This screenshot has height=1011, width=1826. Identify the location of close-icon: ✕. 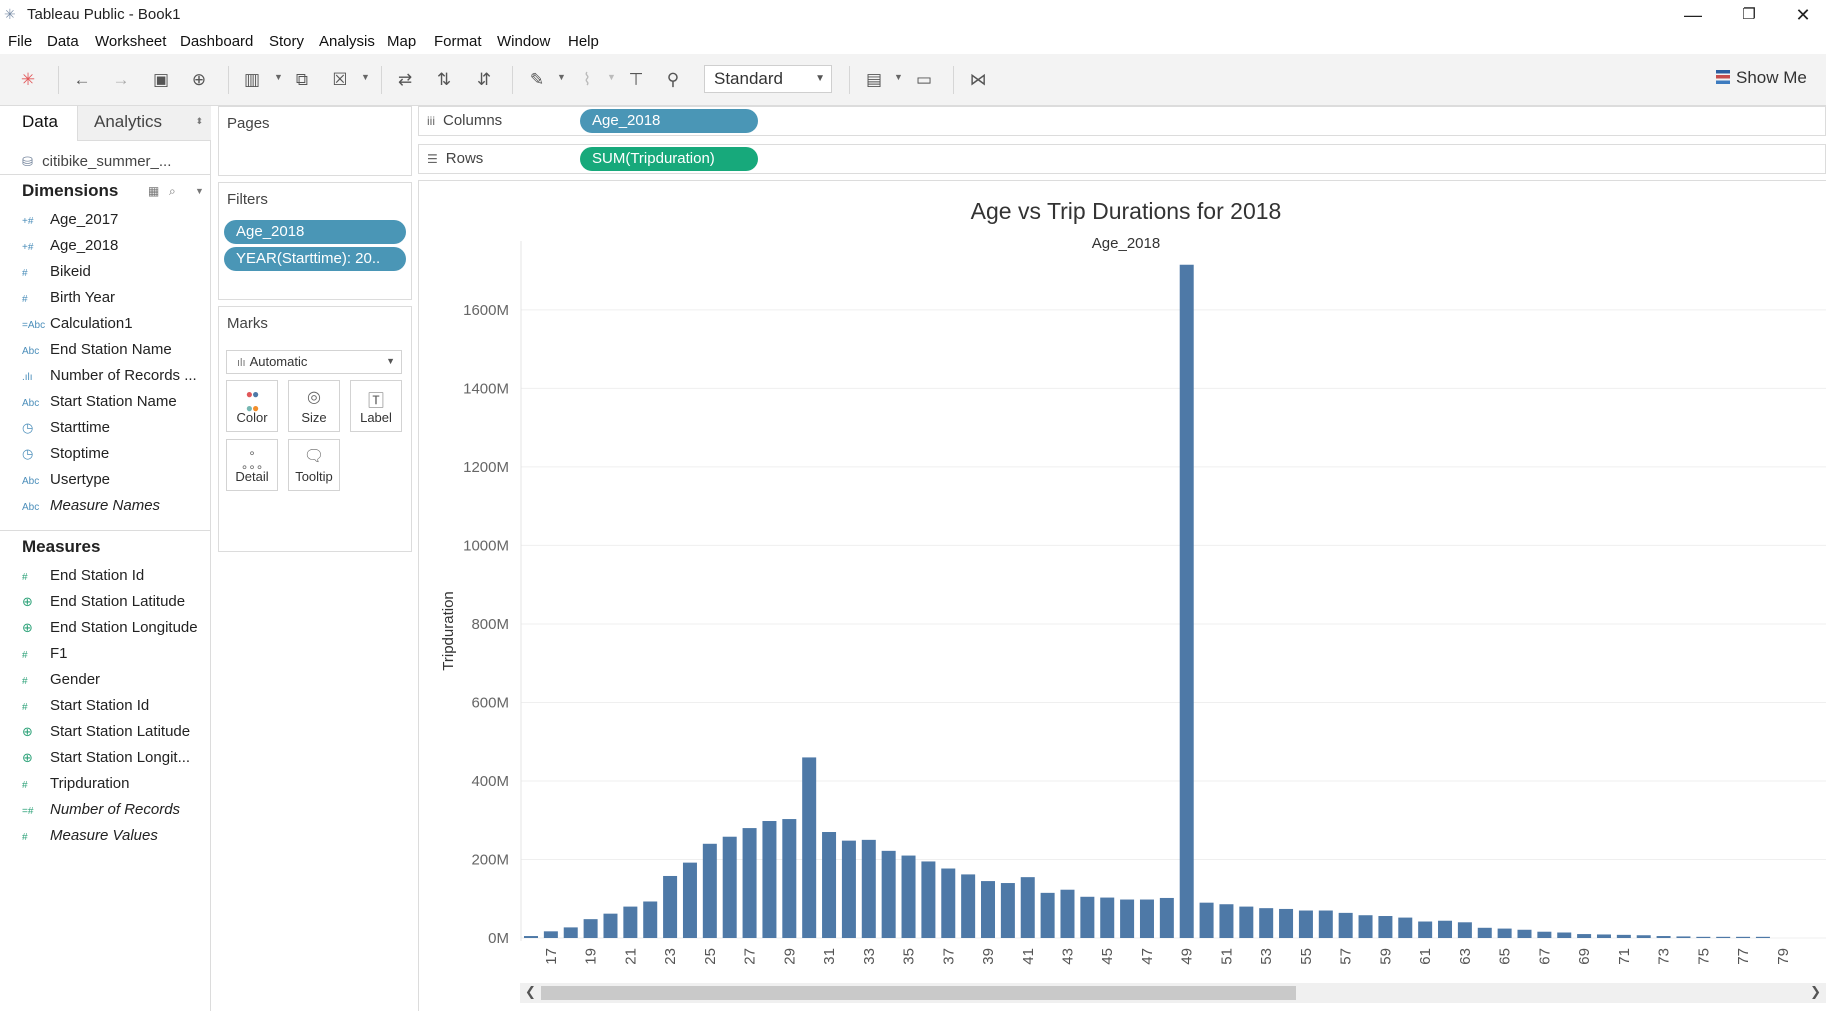
(1803, 15).